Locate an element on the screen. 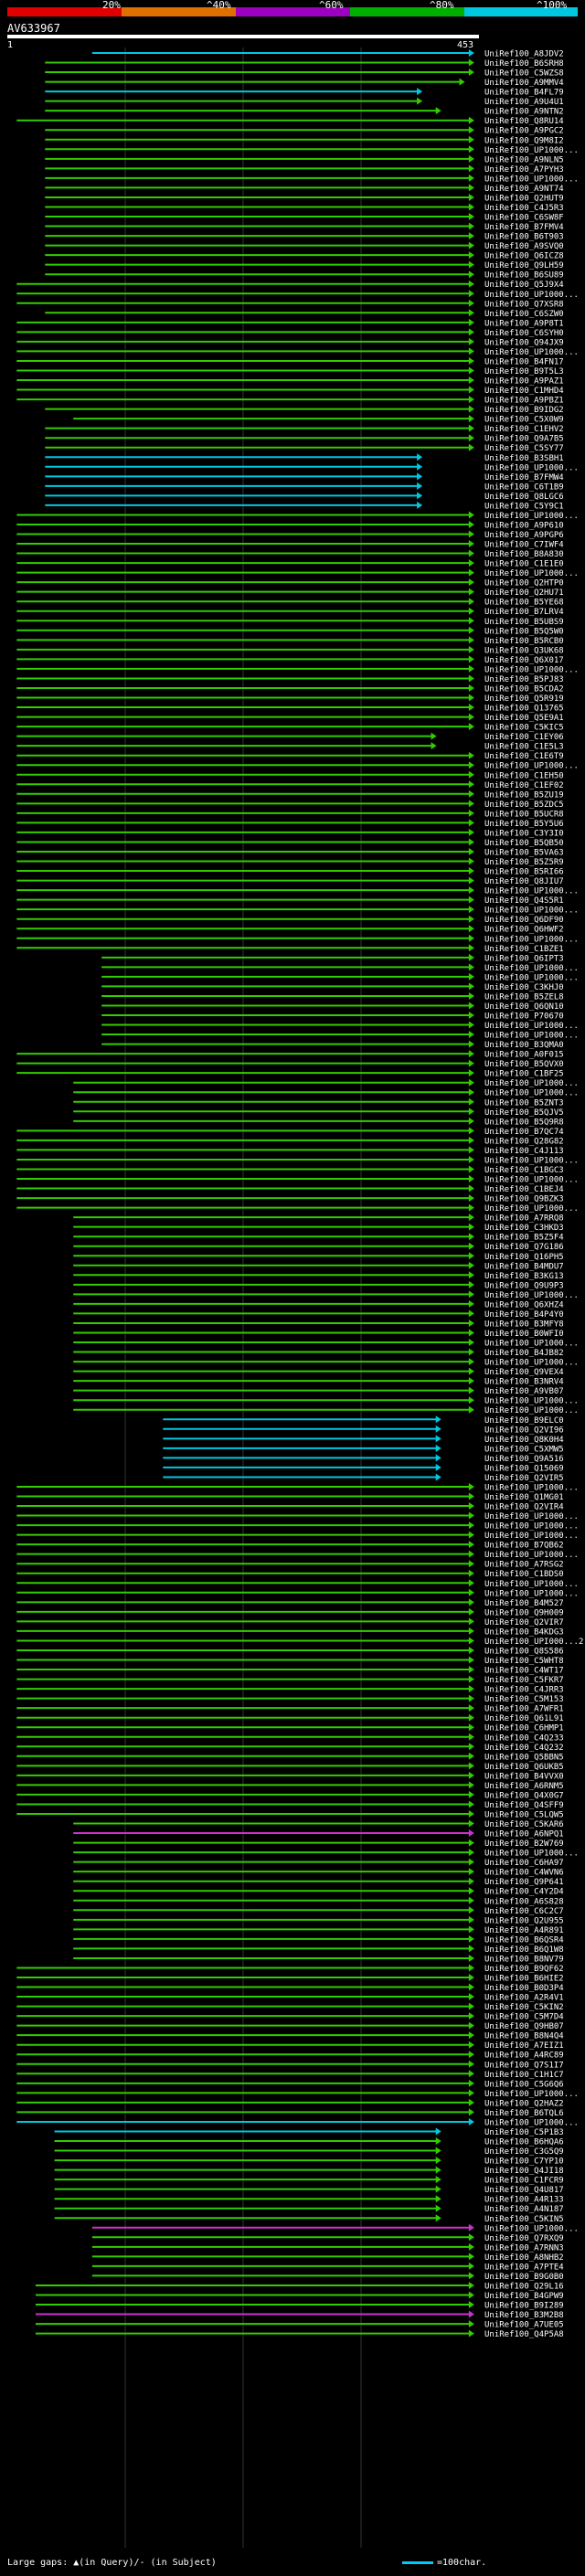 This screenshot has width=585, height=2576. hit-label: UniRef100_A4R891 is located at coordinates (524, 1931).